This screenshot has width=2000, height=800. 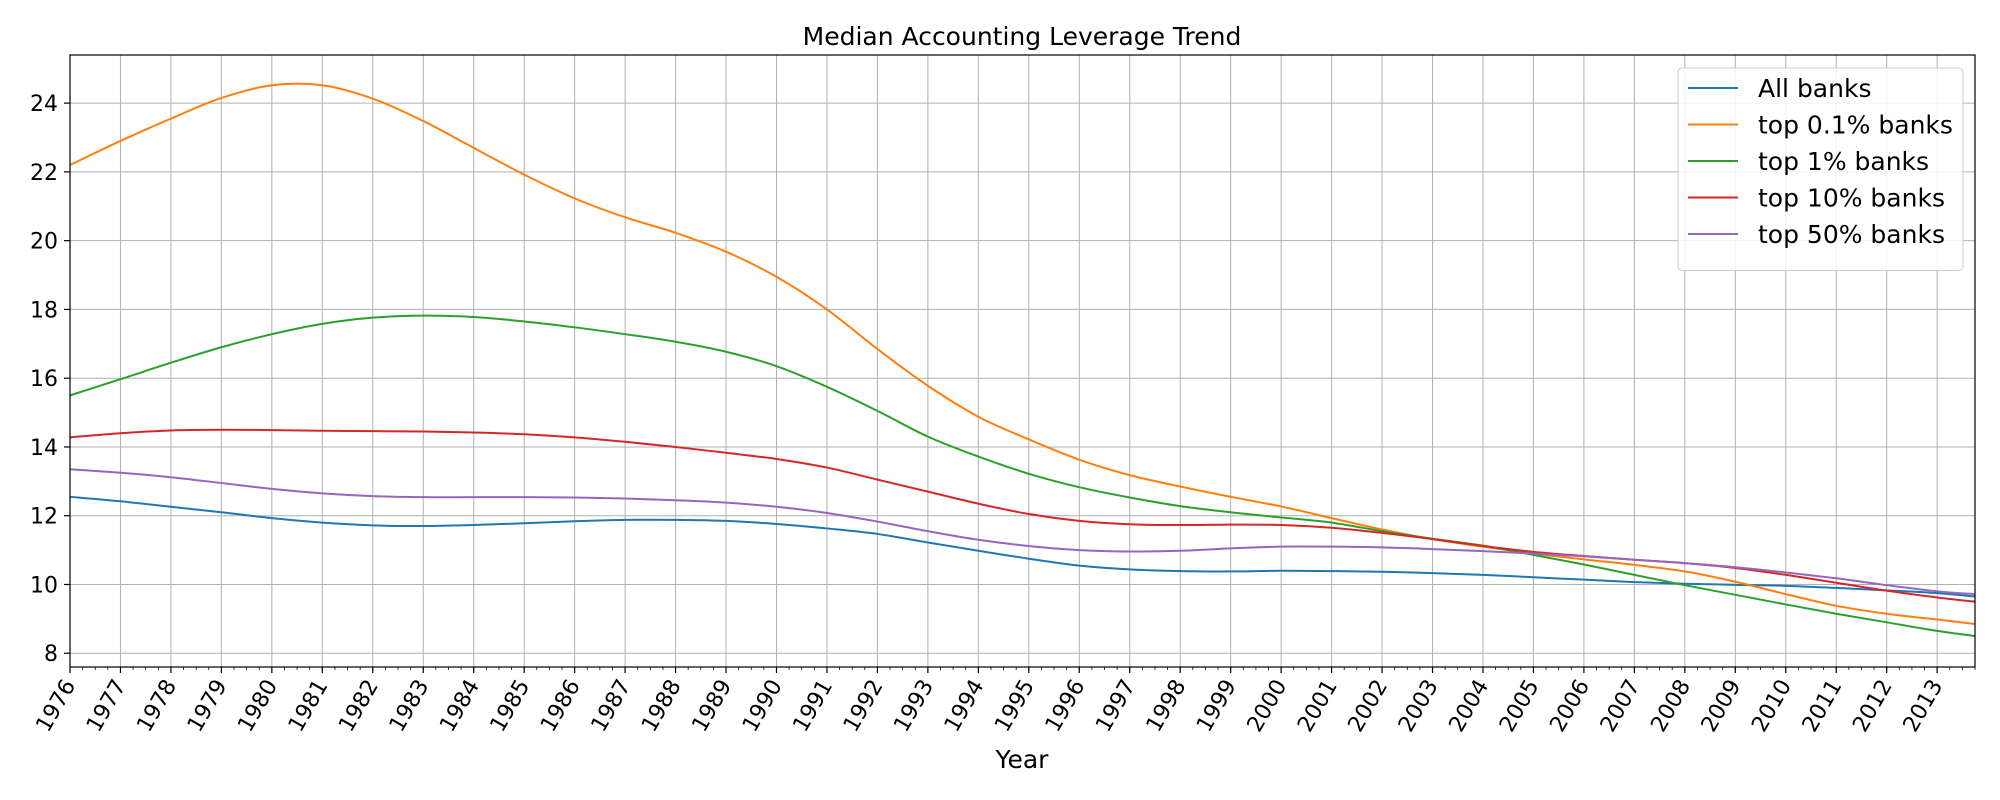 I want to click on y-tick-label: 20, so click(x=44, y=242).